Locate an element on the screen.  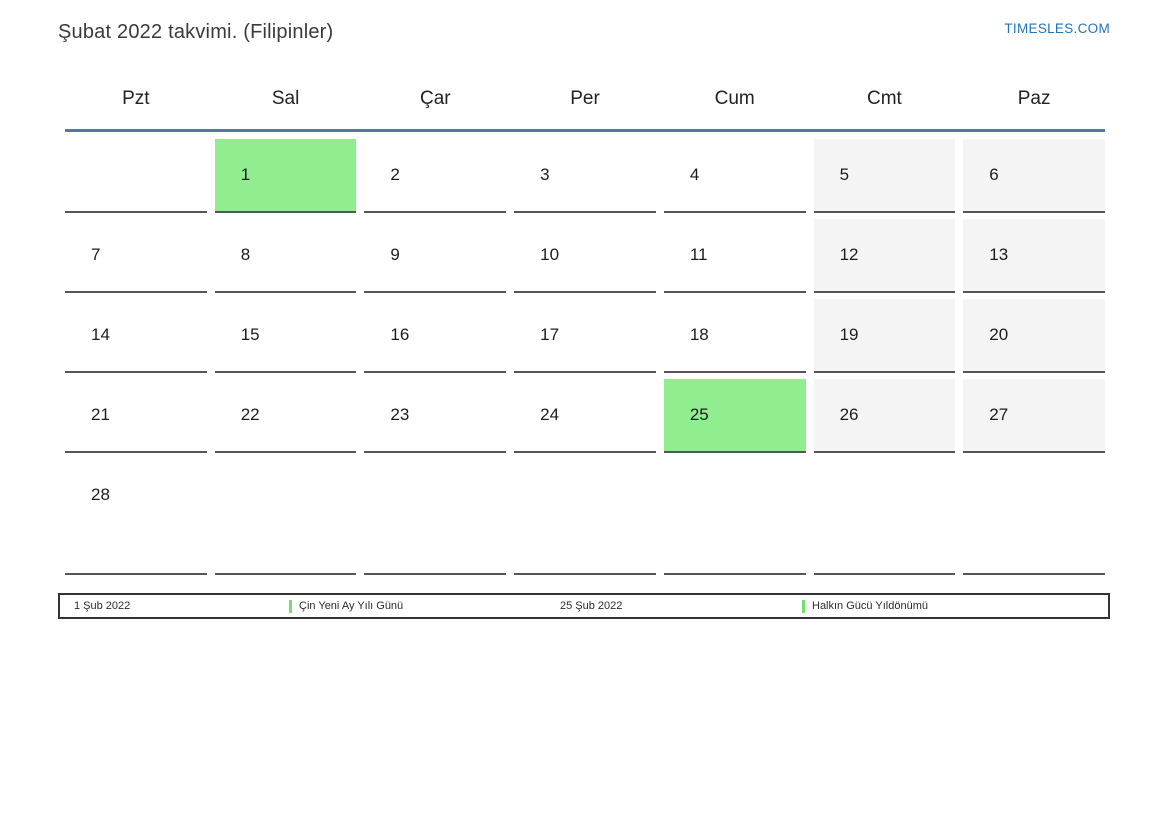
day-number: 8 is located at coordinates (245, 254).